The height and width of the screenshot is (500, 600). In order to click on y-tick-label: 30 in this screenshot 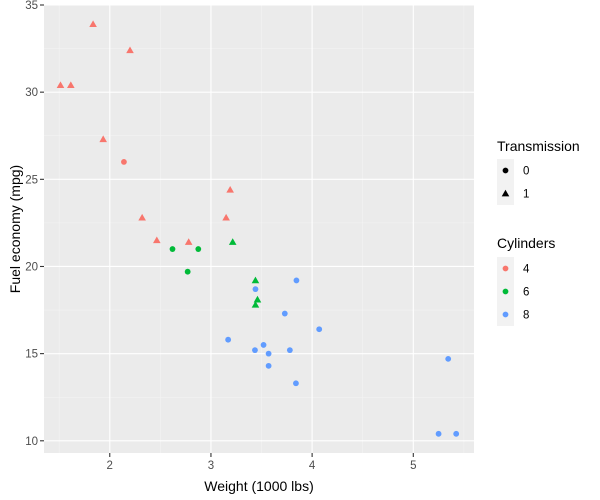, I will do `click(31, 93)`.